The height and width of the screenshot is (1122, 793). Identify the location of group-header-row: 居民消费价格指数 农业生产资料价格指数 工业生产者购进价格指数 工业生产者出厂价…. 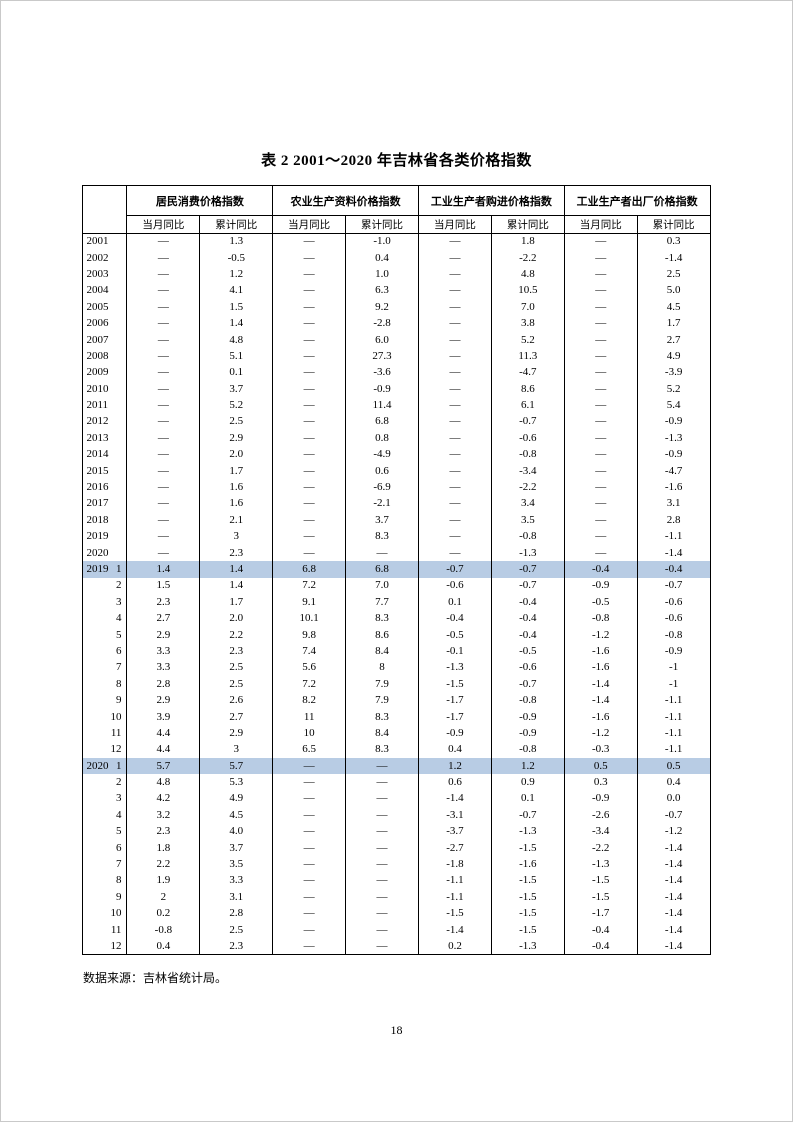
(396, 209).